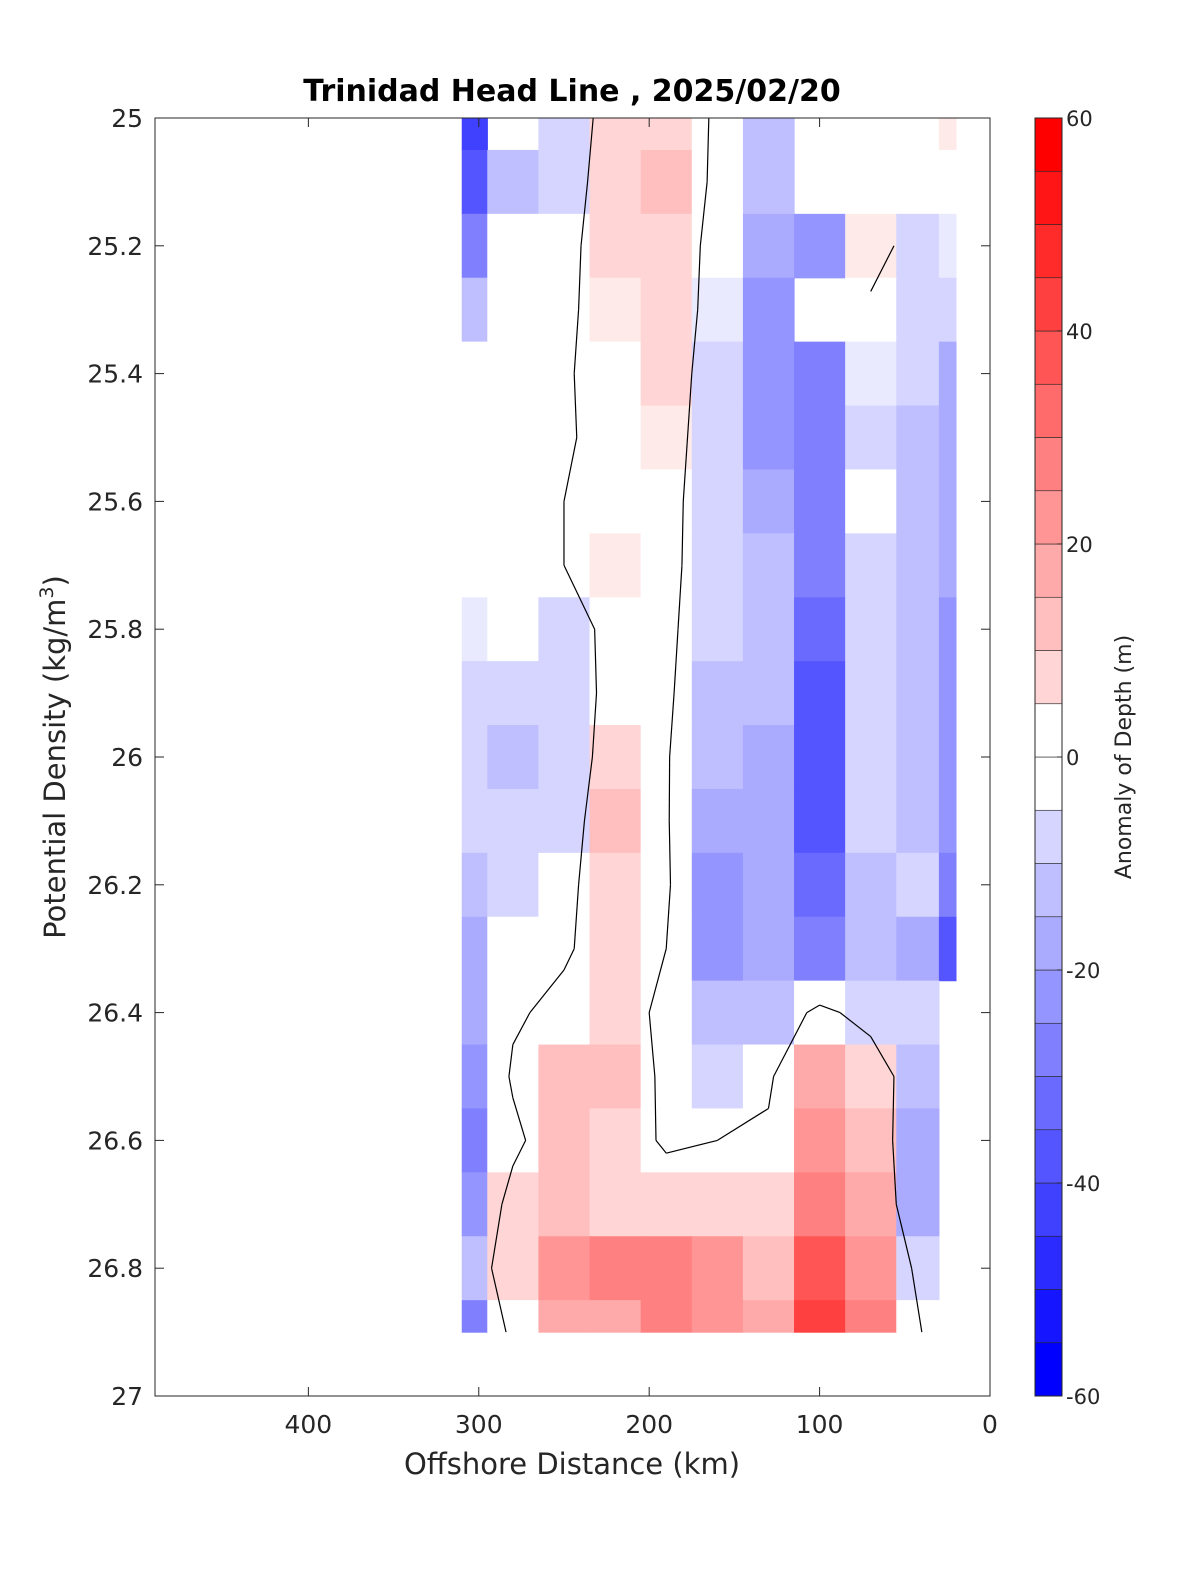 This screenshot has height=1575, width=1200. I want to click on y-axis-label-end: ), so click(55, 580).